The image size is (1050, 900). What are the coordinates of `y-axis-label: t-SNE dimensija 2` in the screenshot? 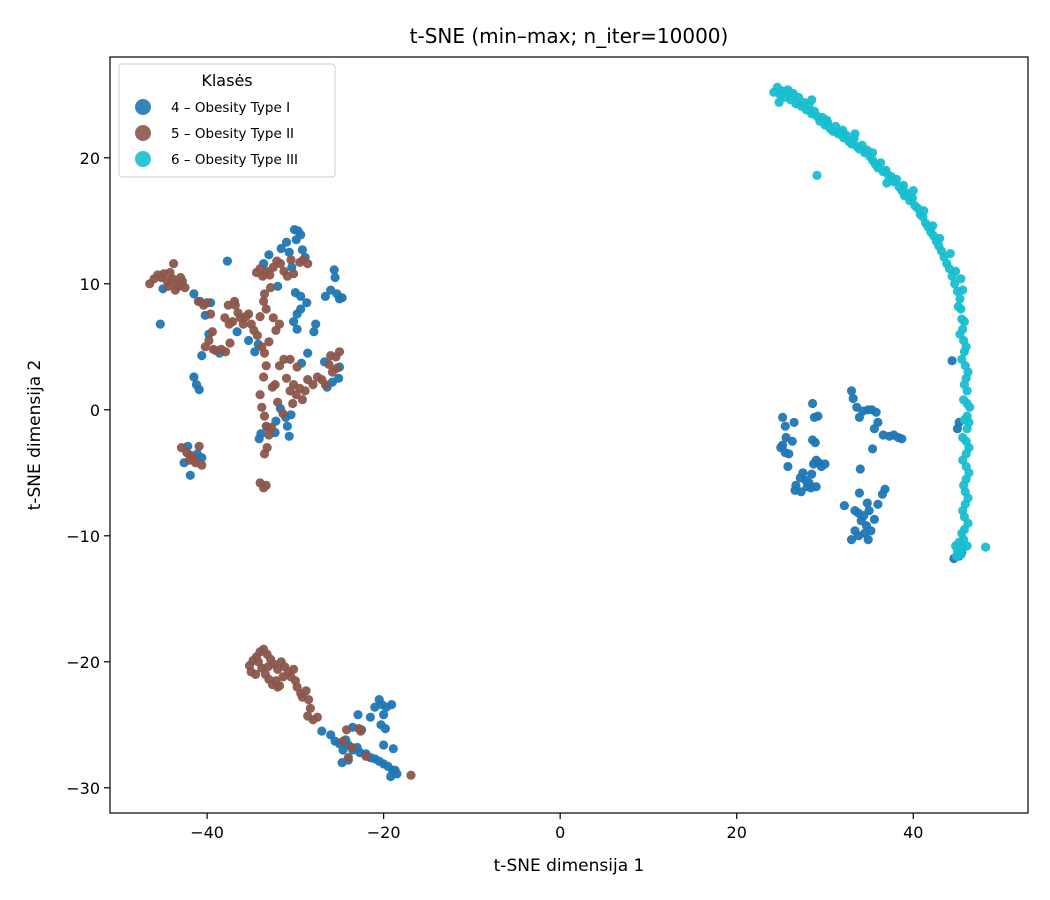 It's located at (35, 435).